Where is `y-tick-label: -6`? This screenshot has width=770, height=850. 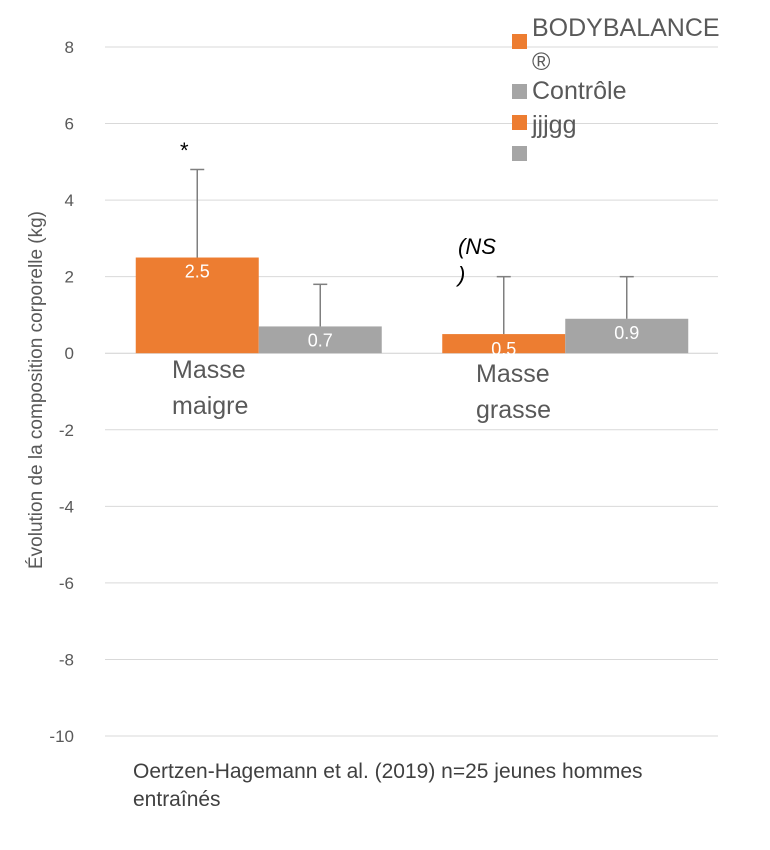 y-tick-label: -6 is located at coordinates (66, 583).